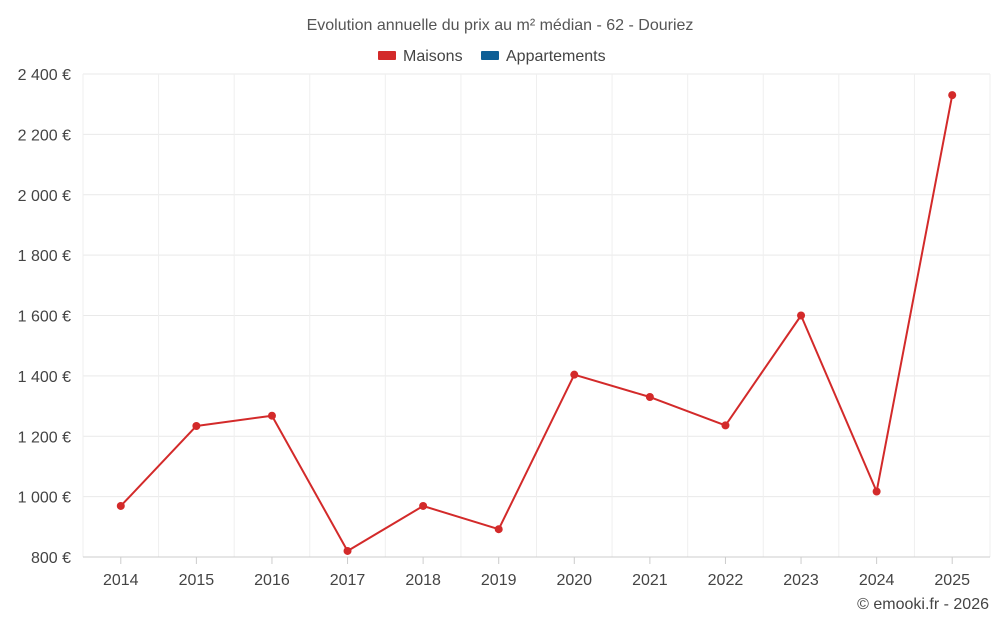 Image resolution: width=1000 pixels, height=625 pixels. Describe the element at coordinates (387, 55) in the screenshot. I see `legend-swatch-maisons` at that location.